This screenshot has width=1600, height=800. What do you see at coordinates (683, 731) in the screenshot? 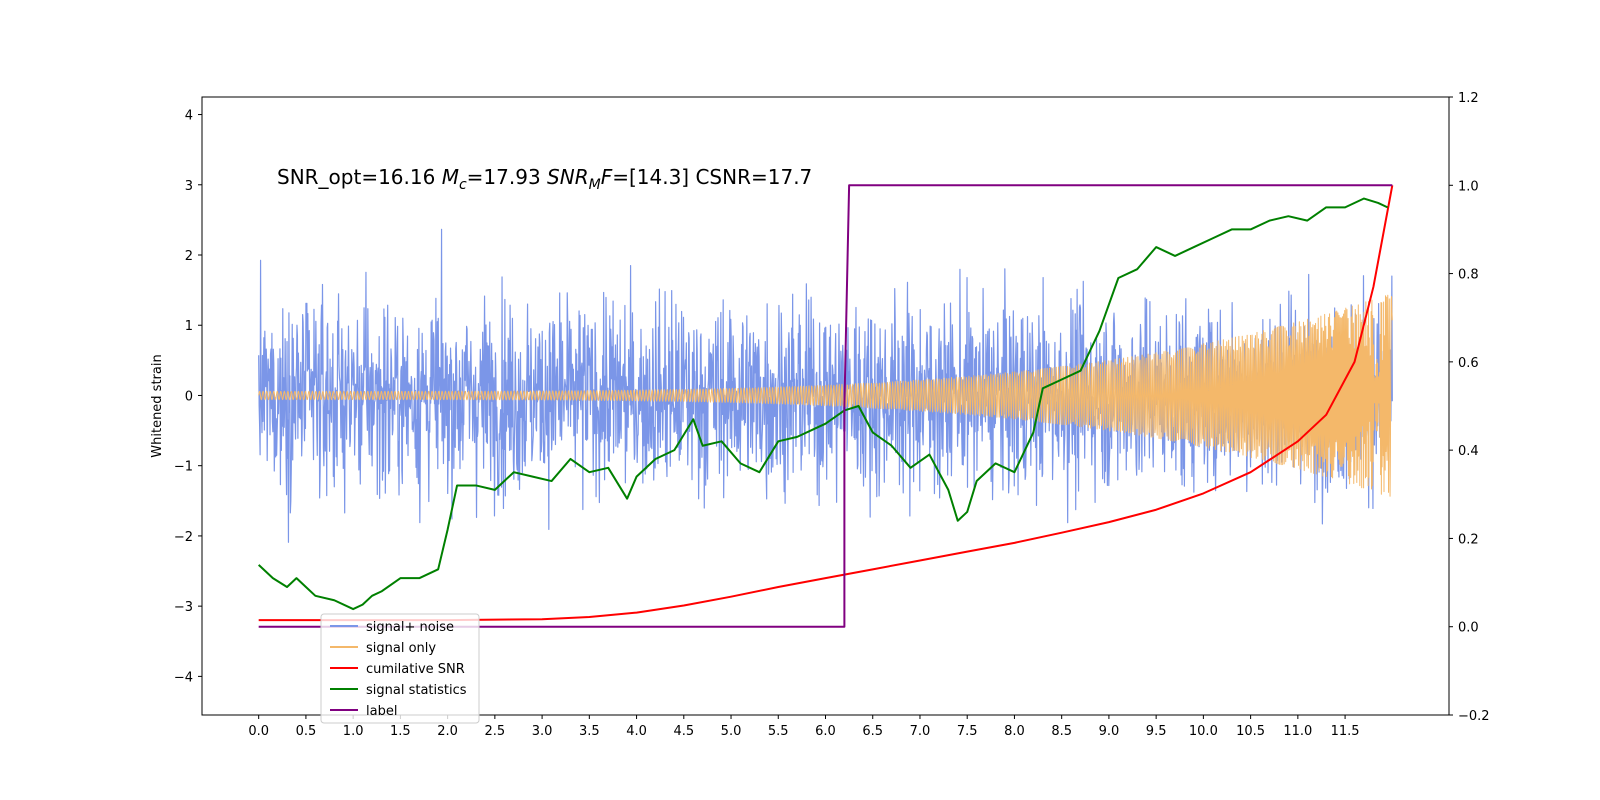
I see `x-tick-label: 4.5` at bounding box center [683, 731].